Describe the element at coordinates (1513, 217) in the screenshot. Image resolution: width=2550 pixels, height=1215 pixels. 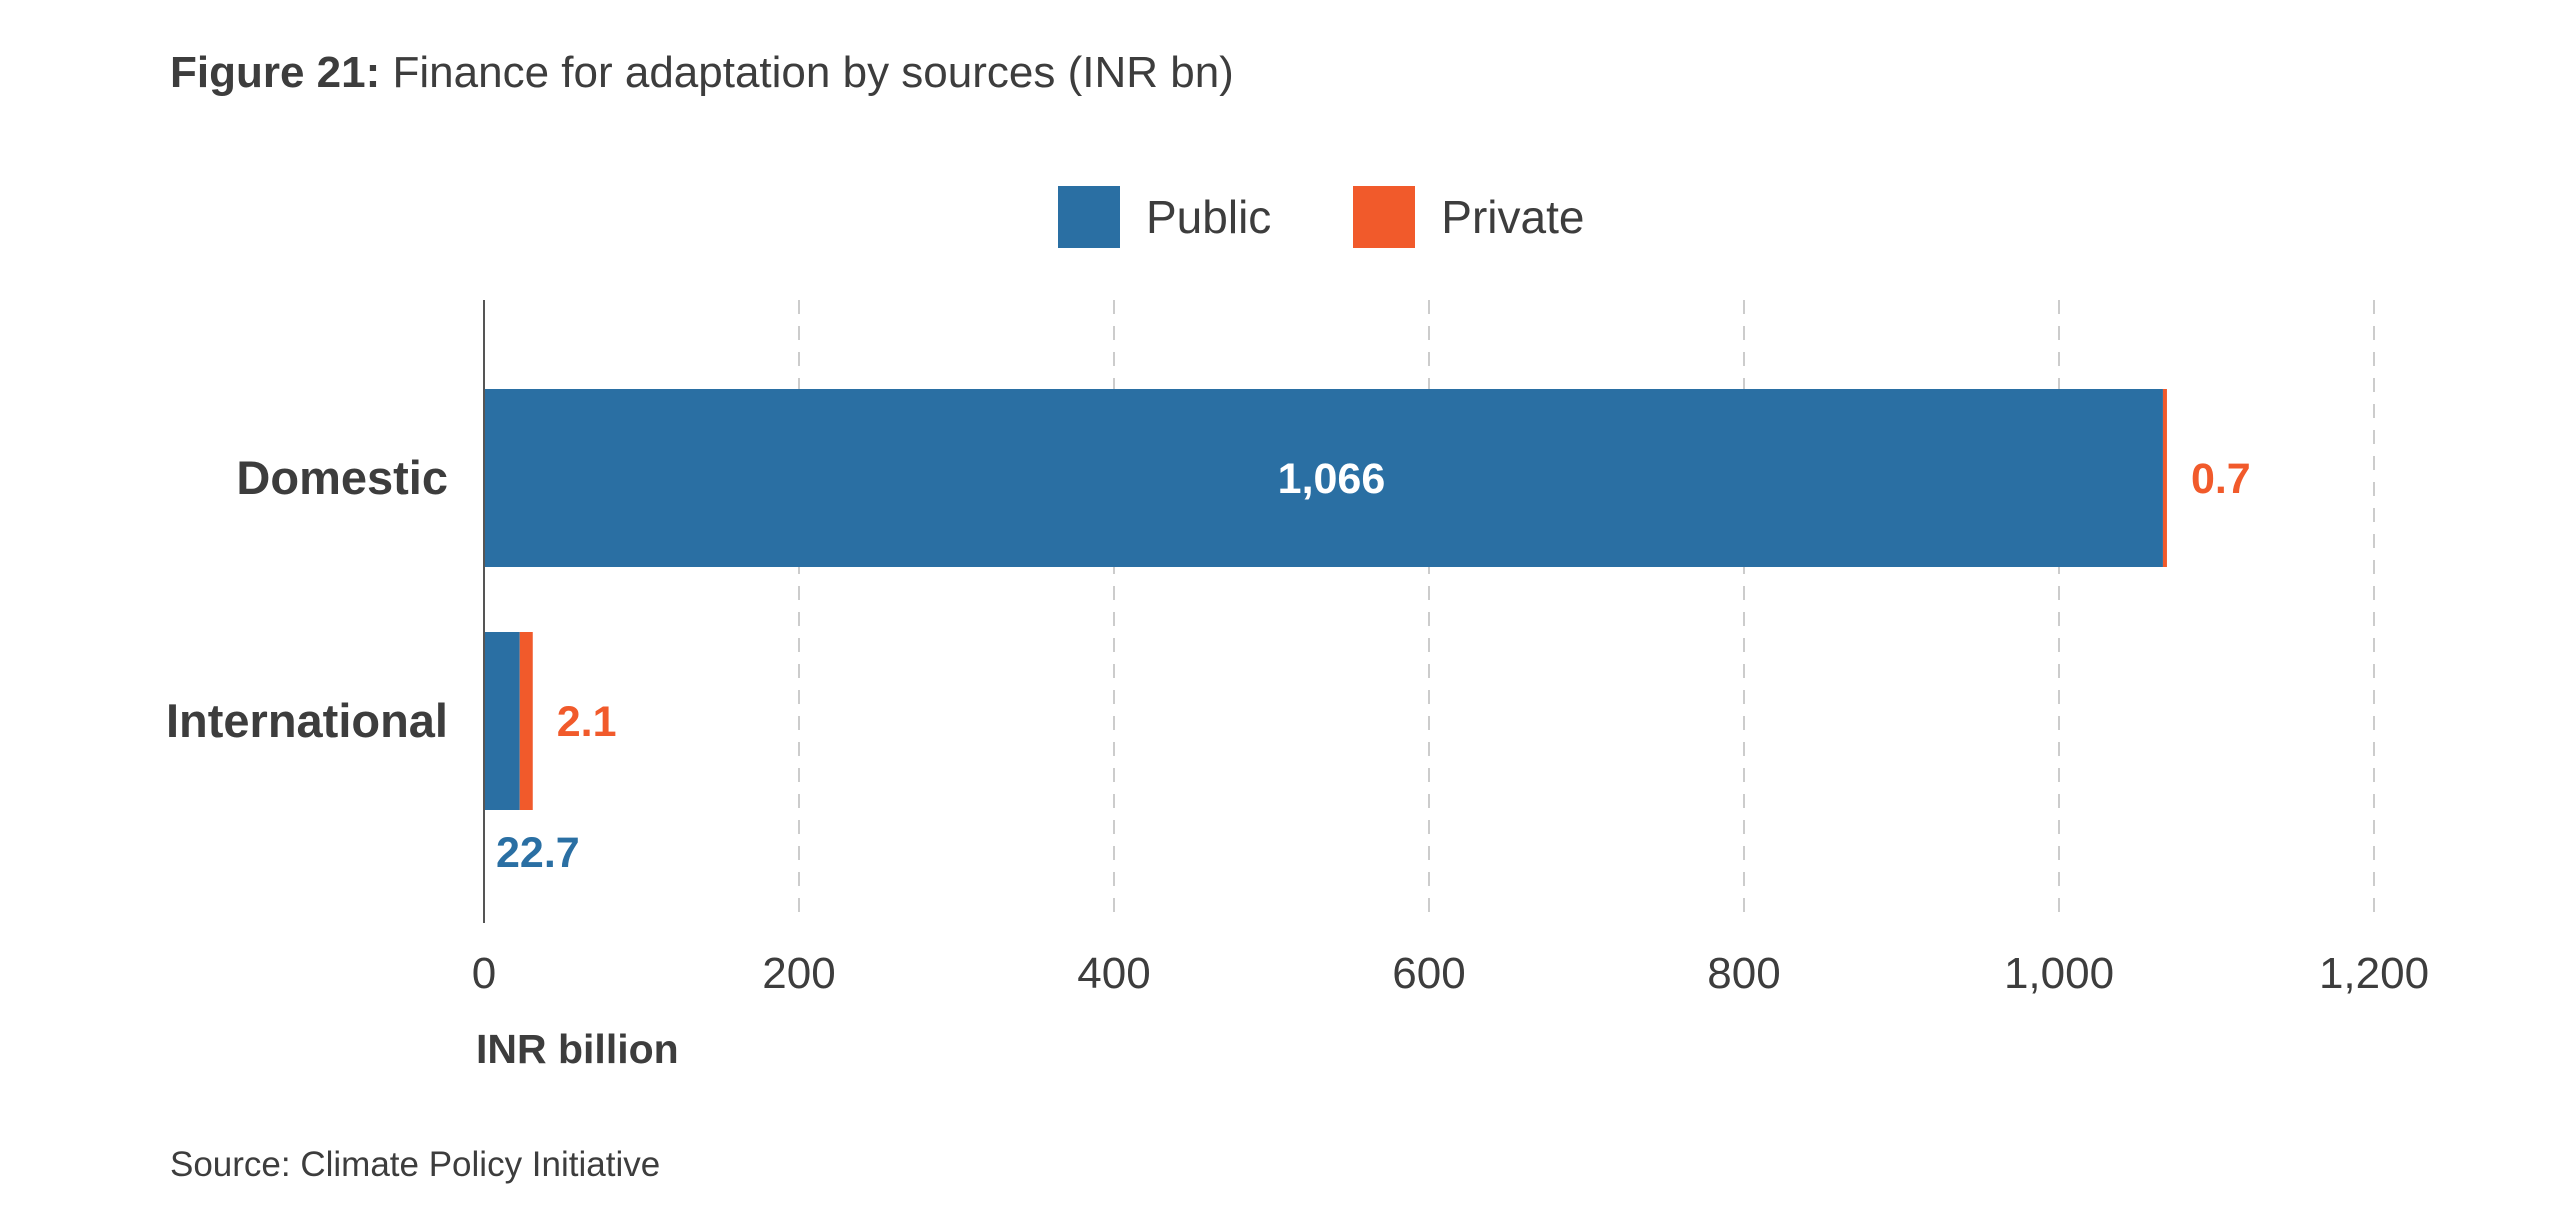
I see `legend-label-private: Private` at that location.